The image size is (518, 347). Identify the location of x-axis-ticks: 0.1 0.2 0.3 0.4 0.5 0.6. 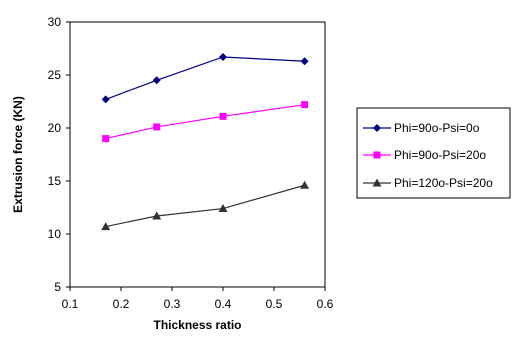
(198, 299).